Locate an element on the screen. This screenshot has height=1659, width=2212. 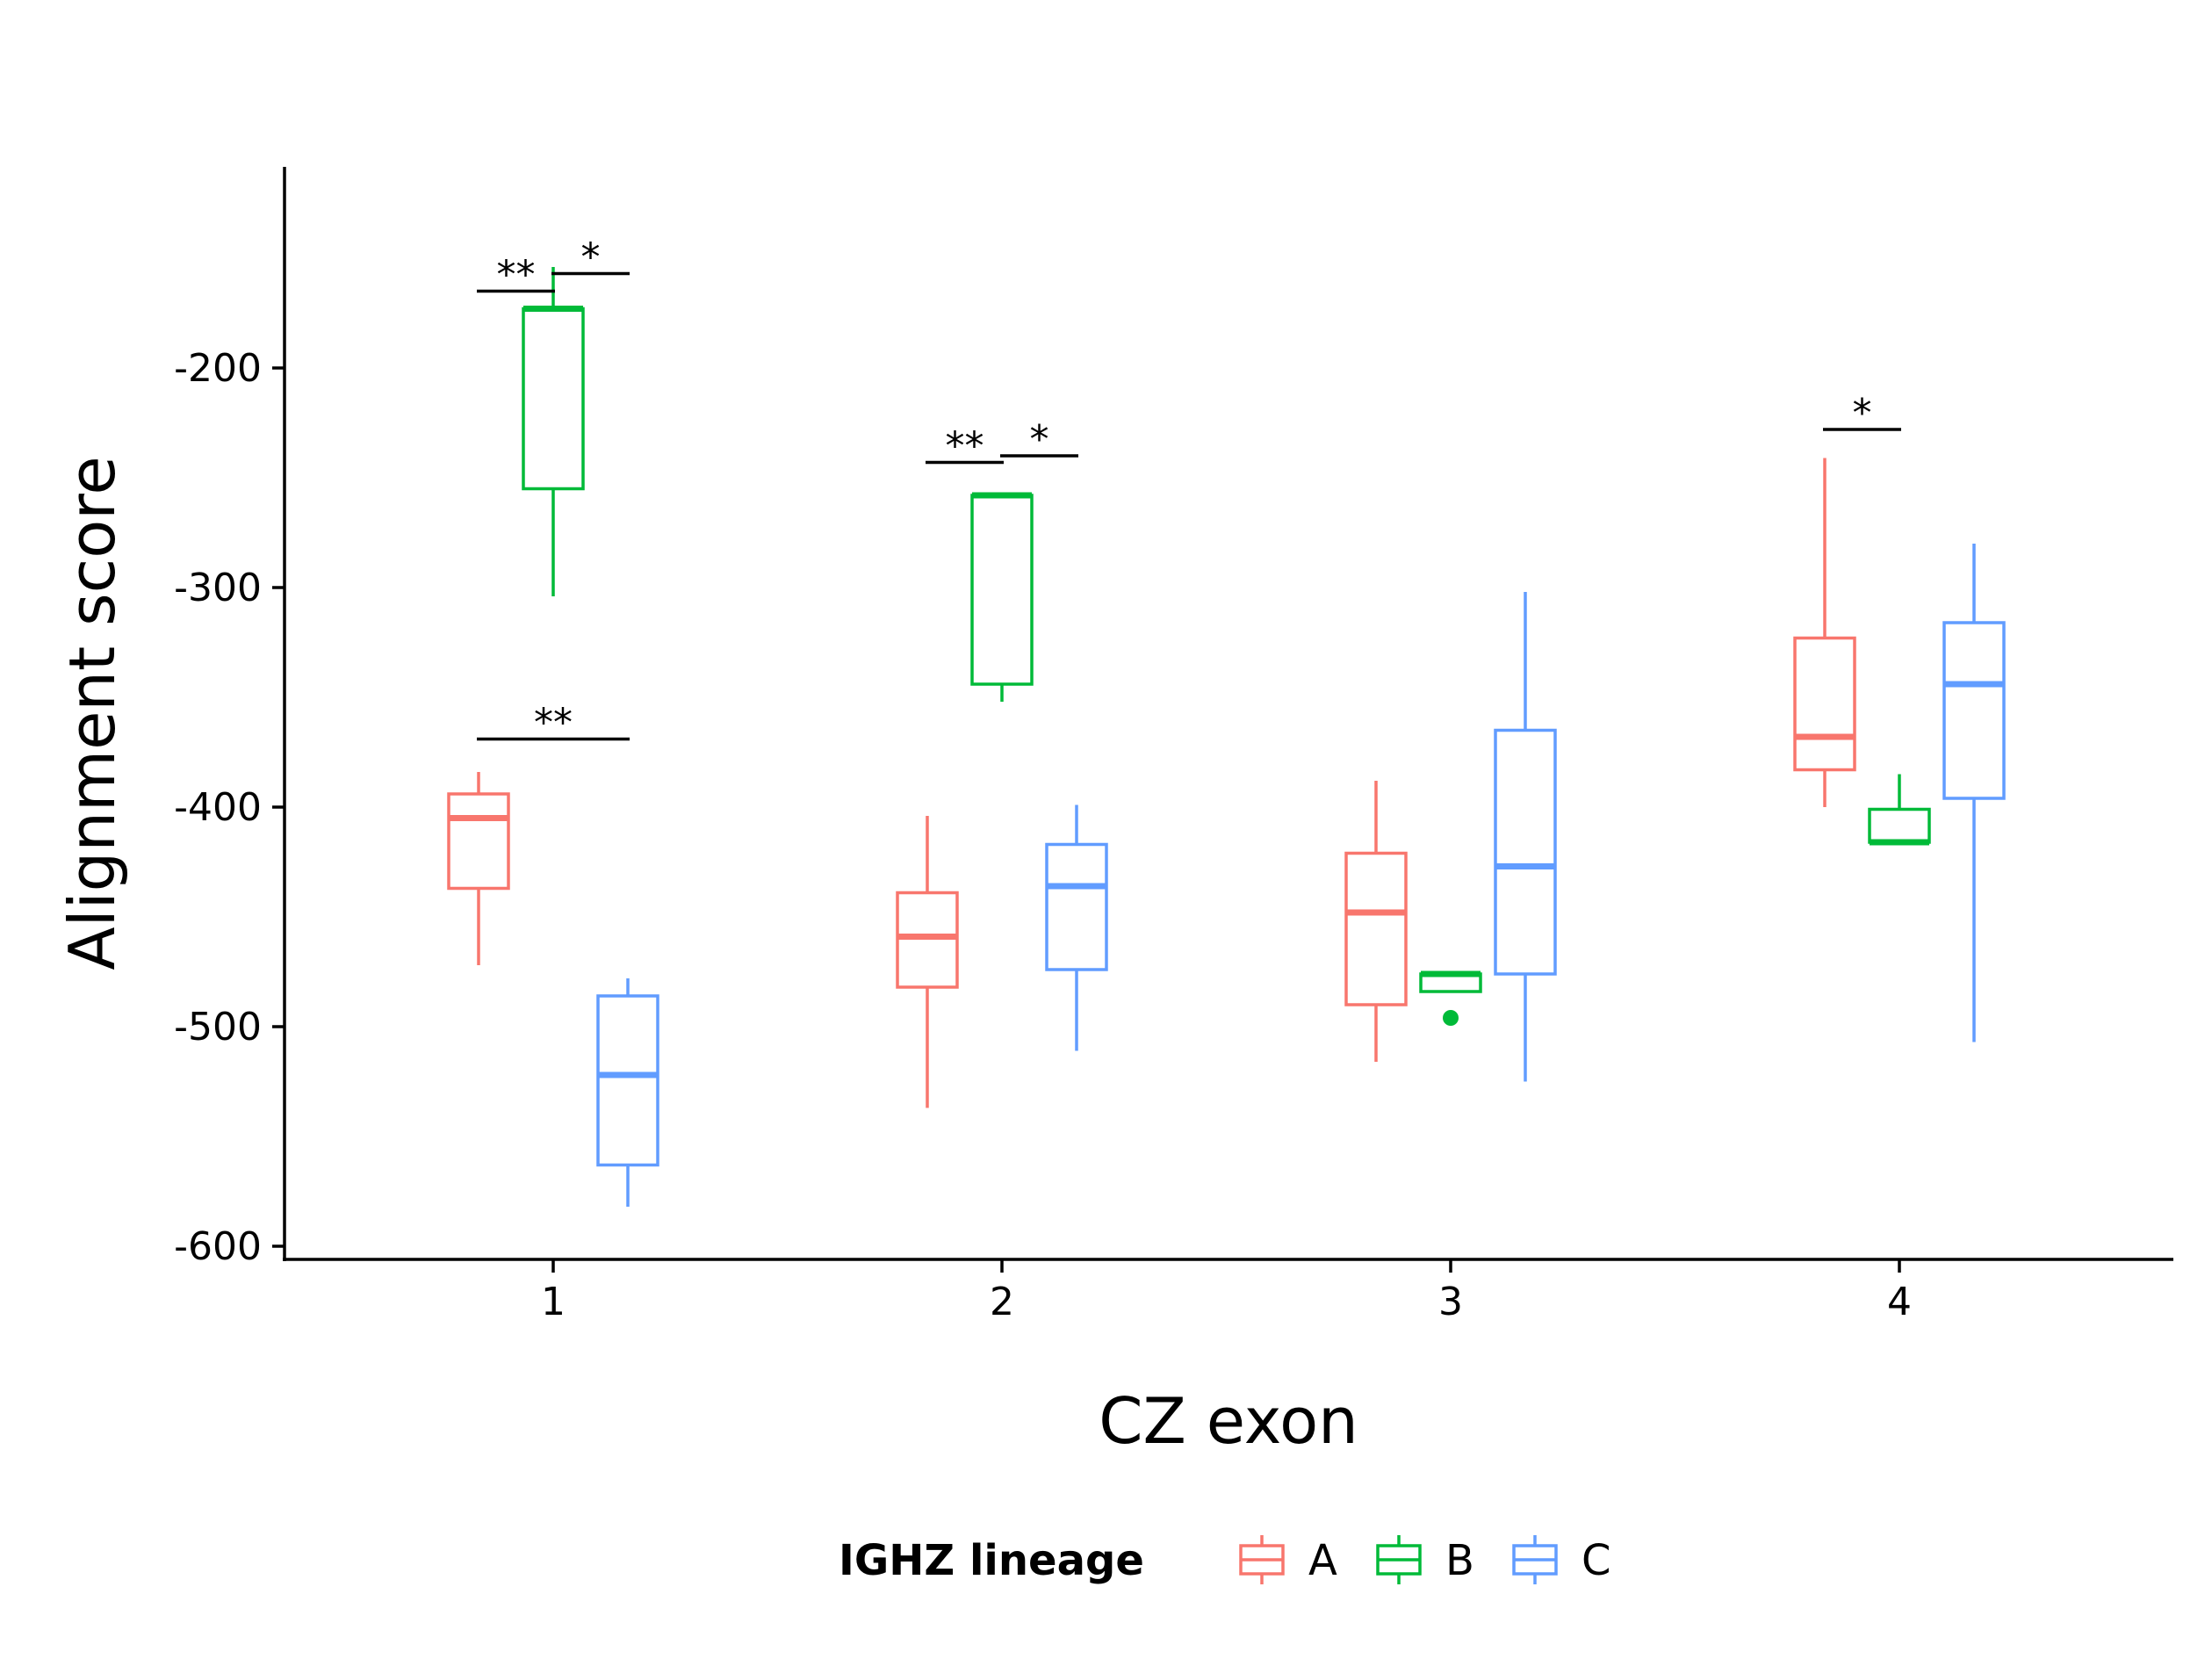
x-tick-label: 3 is located at coordinates (1451, 1302).